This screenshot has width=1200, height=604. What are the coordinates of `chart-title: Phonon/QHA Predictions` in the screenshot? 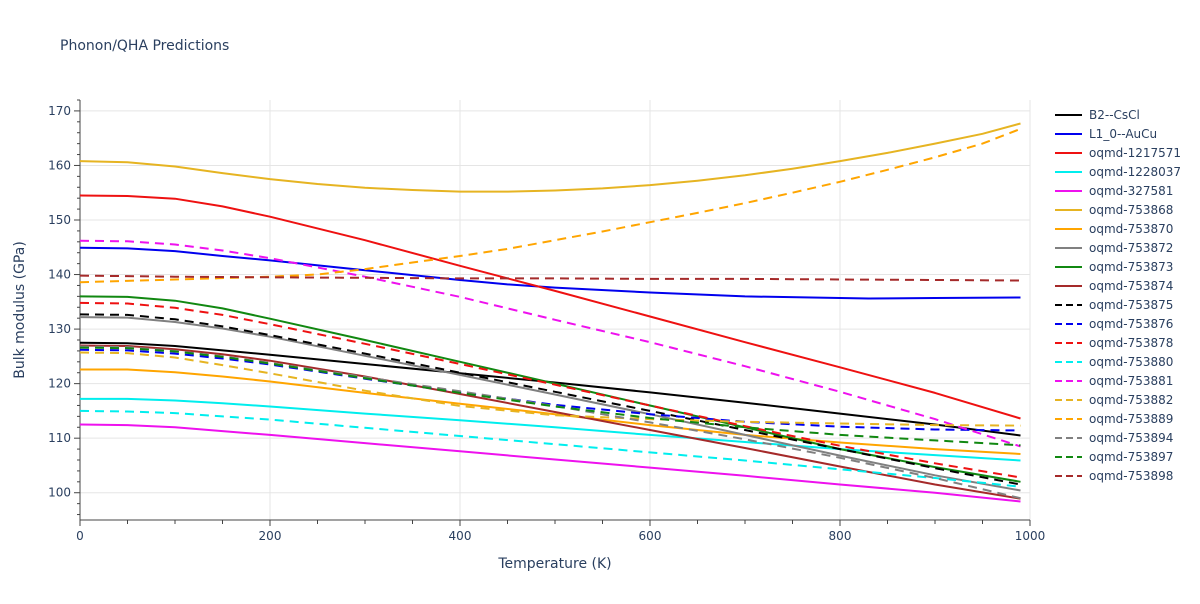 It's located at (144, 46).